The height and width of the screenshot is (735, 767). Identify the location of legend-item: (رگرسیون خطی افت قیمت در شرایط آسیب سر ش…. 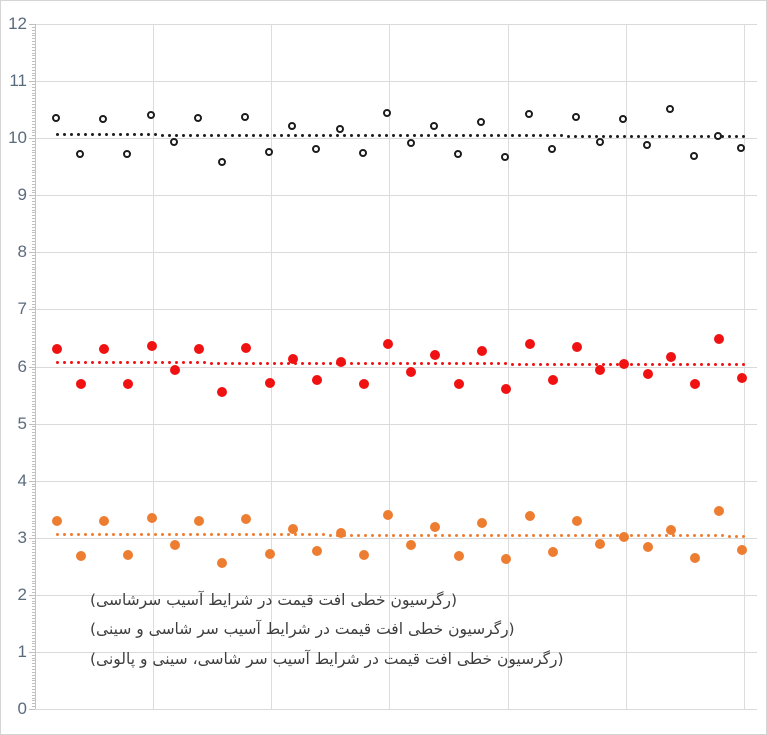
(325, 659).